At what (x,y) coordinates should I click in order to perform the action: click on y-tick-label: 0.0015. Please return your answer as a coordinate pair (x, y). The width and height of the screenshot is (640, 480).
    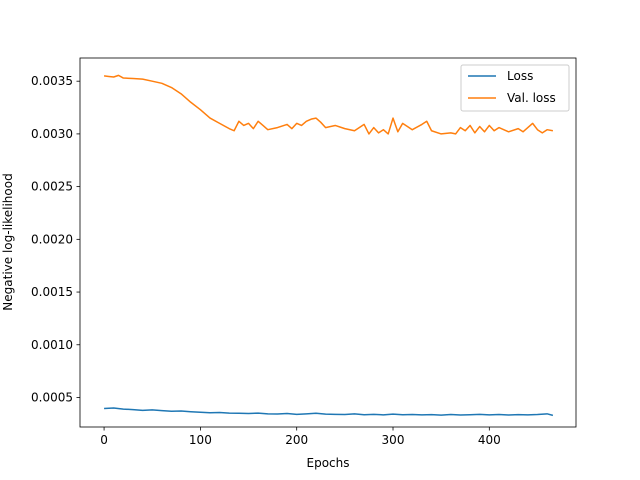
    Looking at the image, I should click on (52, 292).